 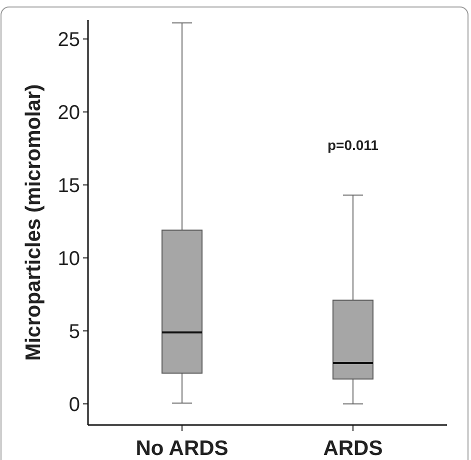 I want to click on y-tick-label: 20, so click(x=69, y=113).